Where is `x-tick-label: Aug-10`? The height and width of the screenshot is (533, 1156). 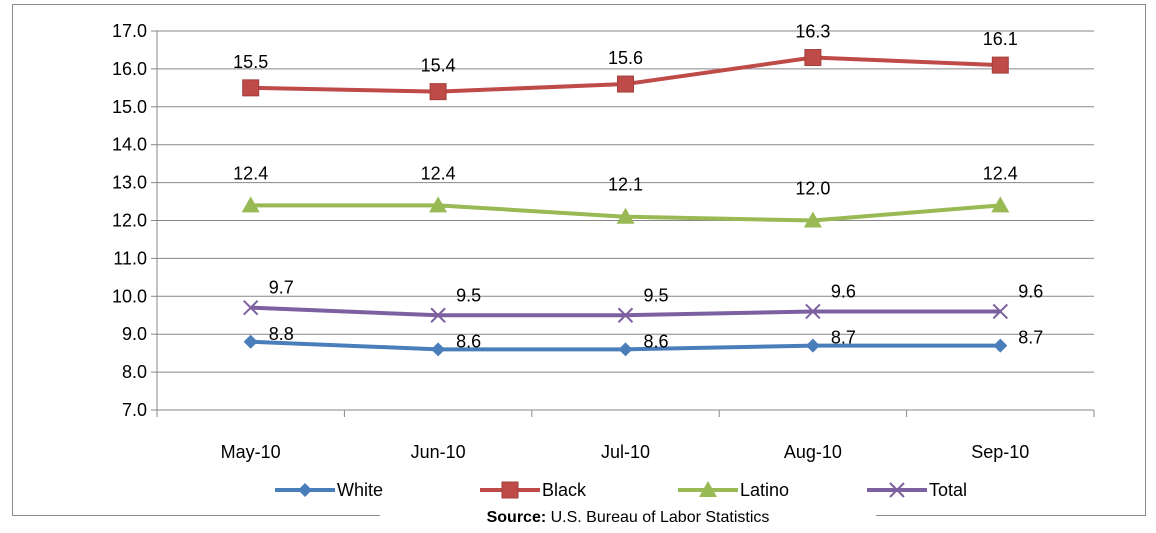
x-tick-label: Aug-10 is located at coordinates (813, 452).